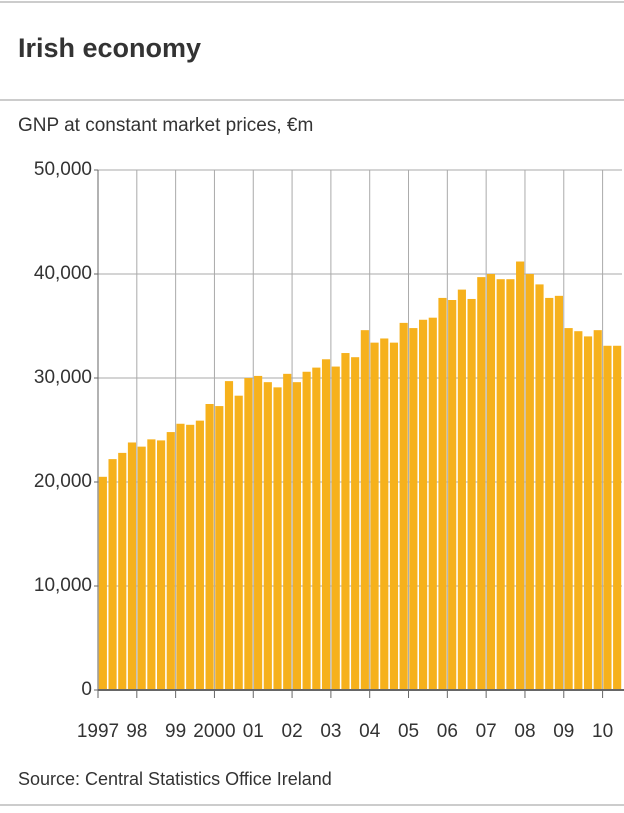 This screenshot has width=624, height=813. What do you see at coordinates (370, 731) in the screenshot?
I see `x-tick-label: 04` at bounding box center [370, 731].